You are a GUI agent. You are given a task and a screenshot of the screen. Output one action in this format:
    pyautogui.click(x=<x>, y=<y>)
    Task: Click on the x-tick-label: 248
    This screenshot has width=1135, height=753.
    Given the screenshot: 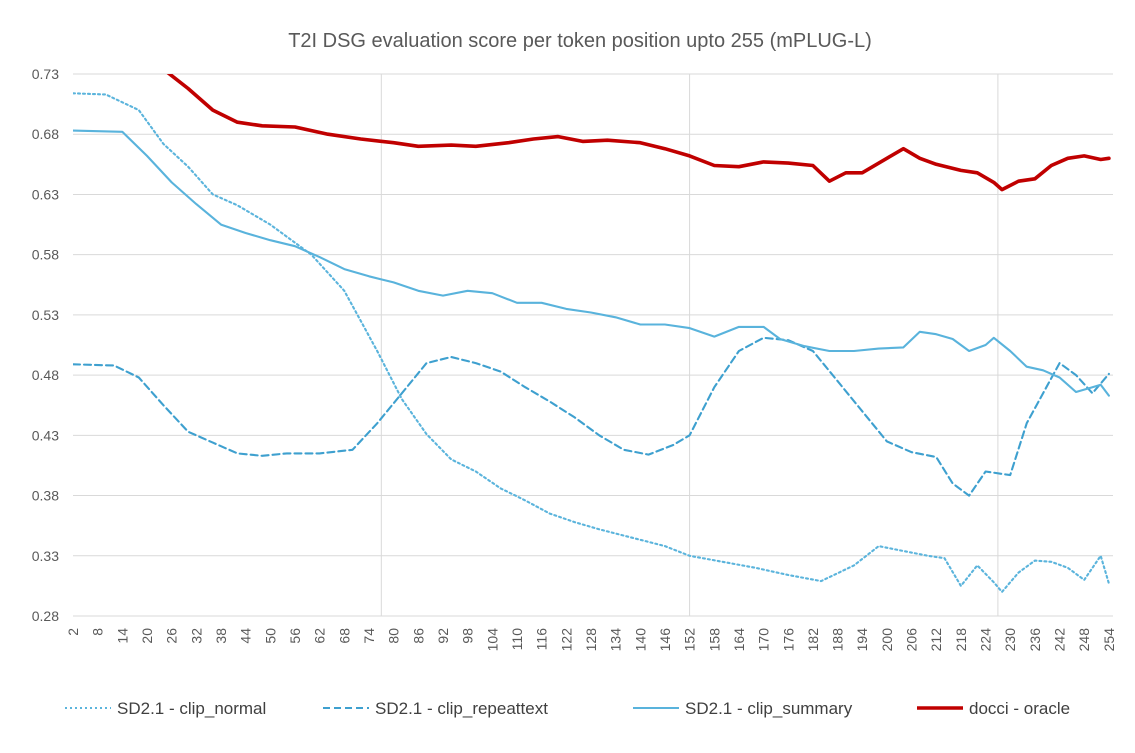 What is the action you would take?
    pyautogui.click(x=1084, y=640)
    